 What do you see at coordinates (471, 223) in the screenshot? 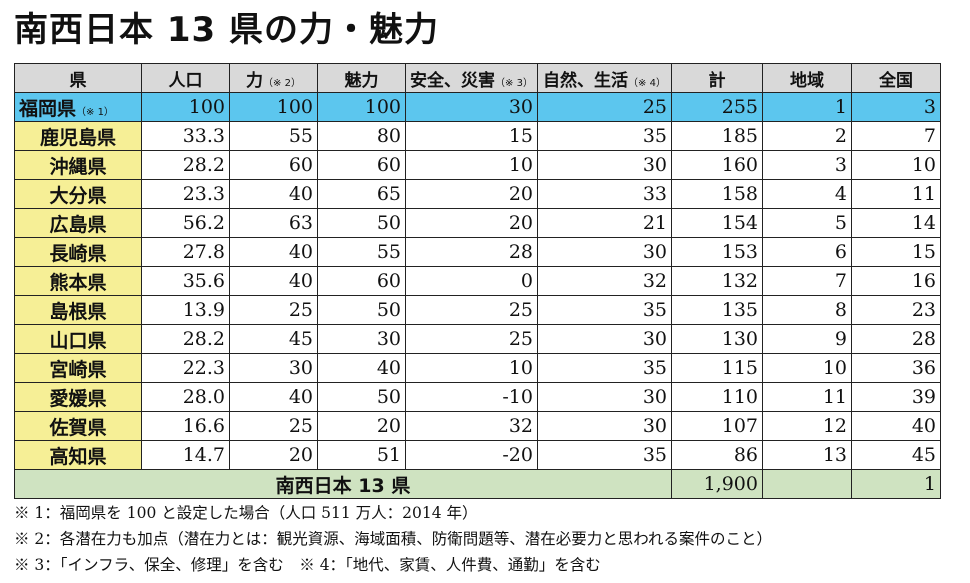
I see `cell-anzen: 20` at bounding box center [471, 223].